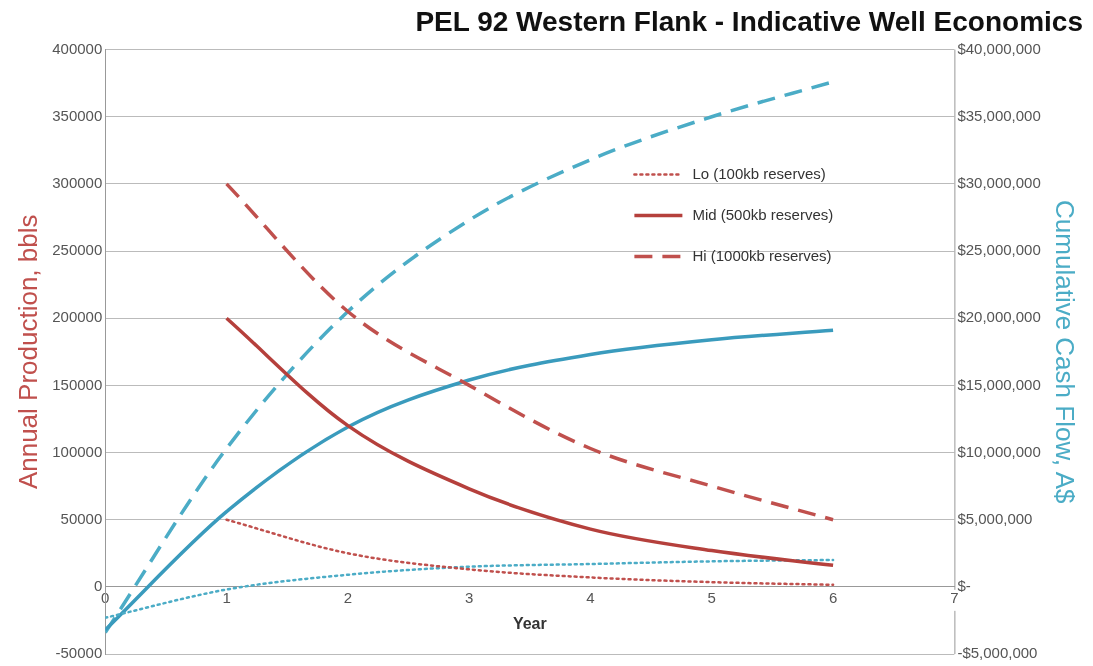 The image size is (1093, 666). I want to click on x-tick-label: 5, so click(711, 597).